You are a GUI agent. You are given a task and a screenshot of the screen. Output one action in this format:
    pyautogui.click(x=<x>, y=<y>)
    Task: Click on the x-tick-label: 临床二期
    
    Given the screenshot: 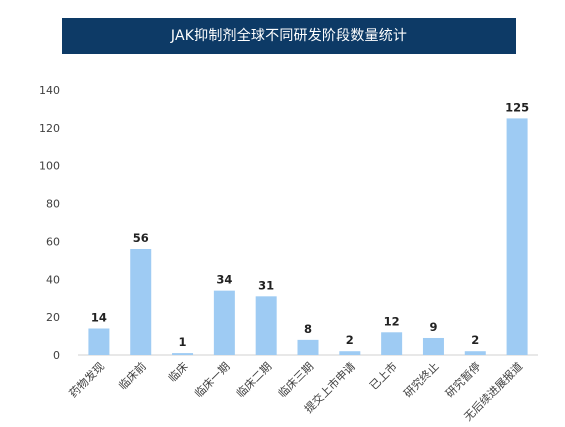 What is the action you would take?
    pyautogui.click(x=253, y=379)
    